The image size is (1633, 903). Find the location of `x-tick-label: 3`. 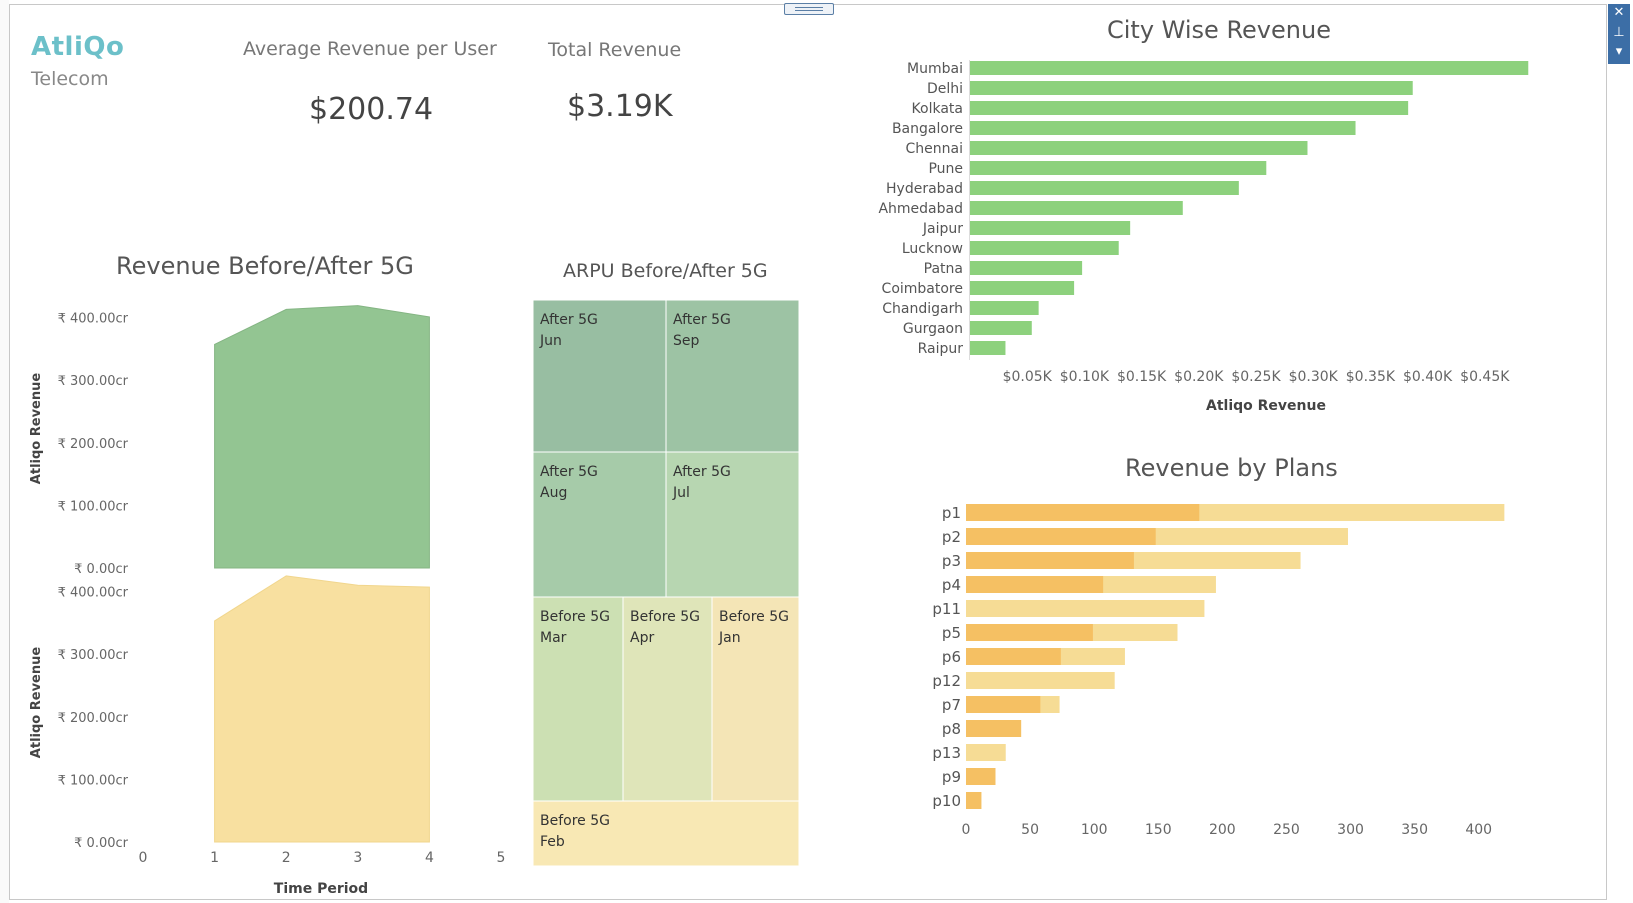

x-tick-label: 3 is located at coordinates (357, 858).